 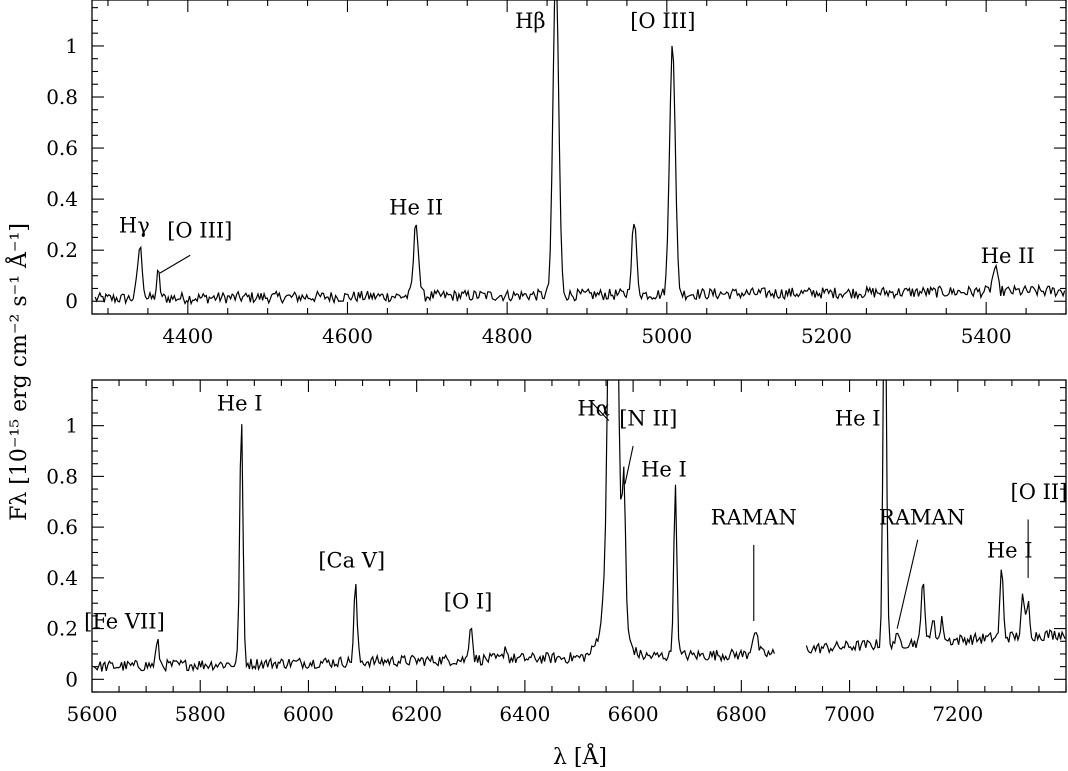 I want to click on spectrum-series, so click(x=935, y=517).